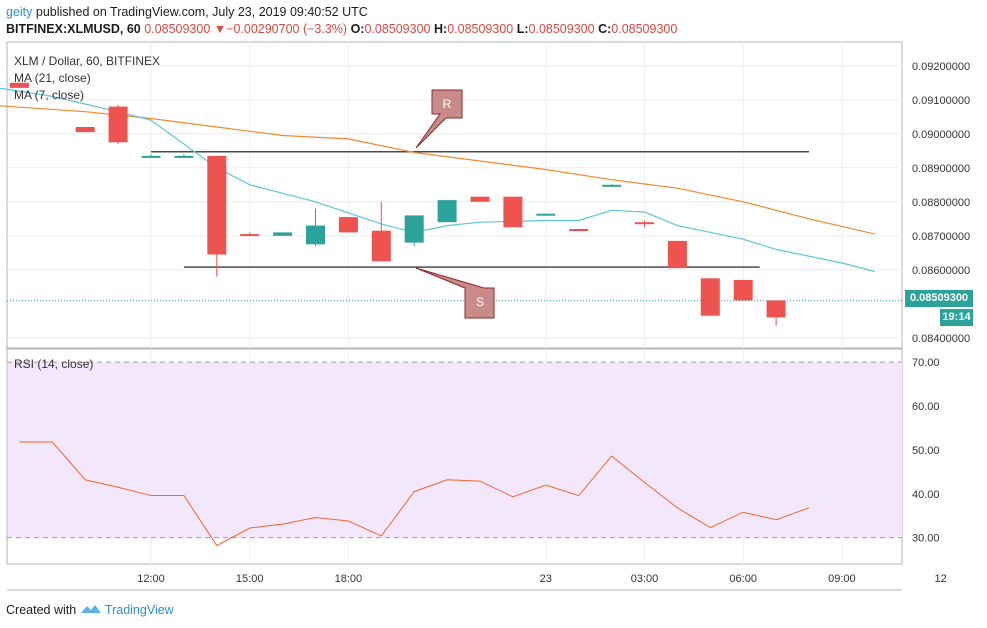 The width and height of the screenshot is (987, 628). Describe the element at coordinates (357, 29) in the screenshot. I see `open-label: O:` at that location.